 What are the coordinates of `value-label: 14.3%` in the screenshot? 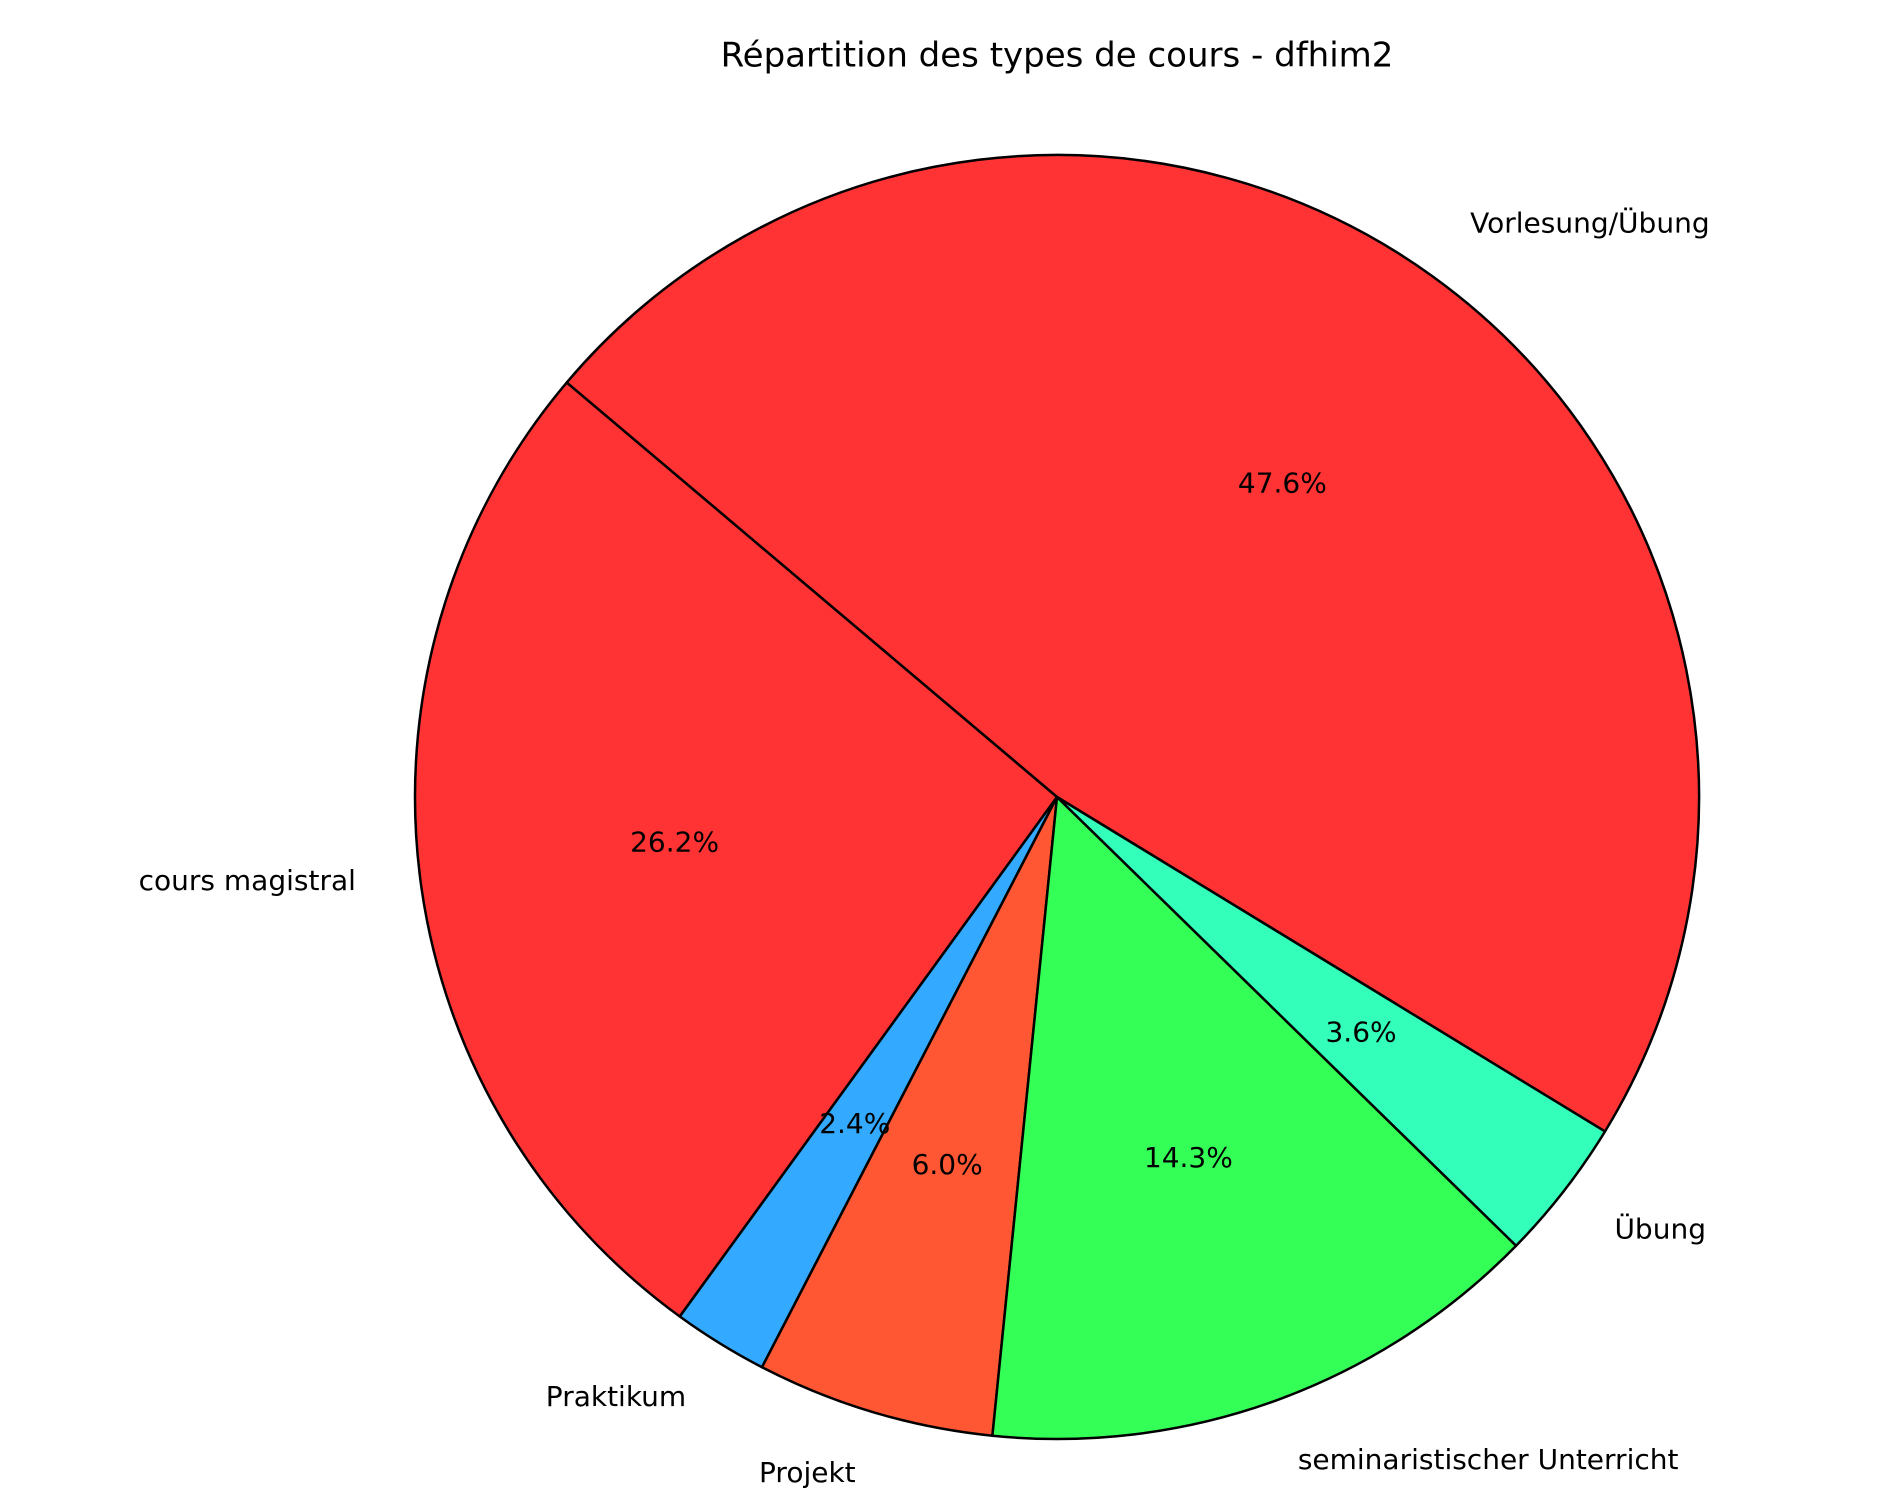 It's located at (1188, 1157).